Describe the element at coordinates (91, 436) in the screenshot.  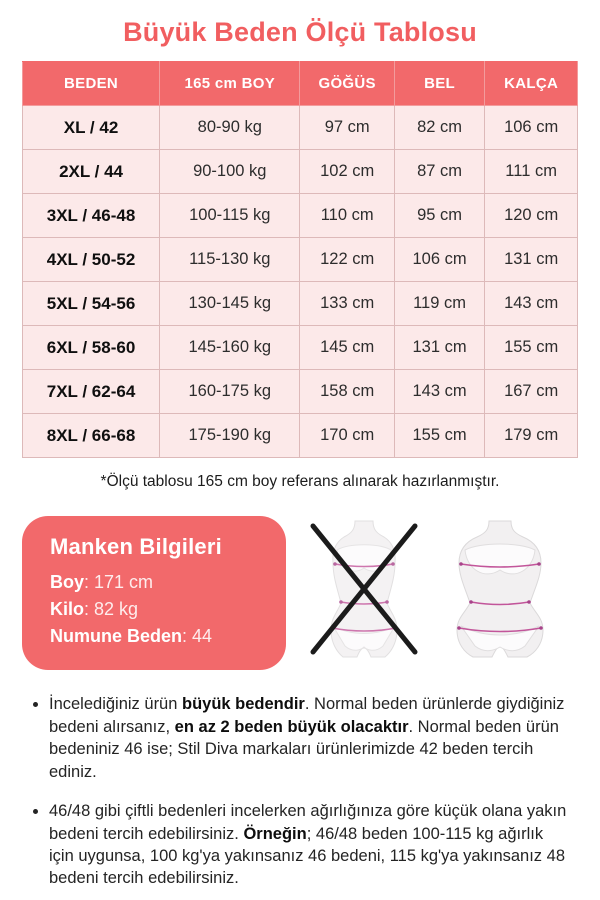
I see `size-cell: 8XL / 66-68` at that location.